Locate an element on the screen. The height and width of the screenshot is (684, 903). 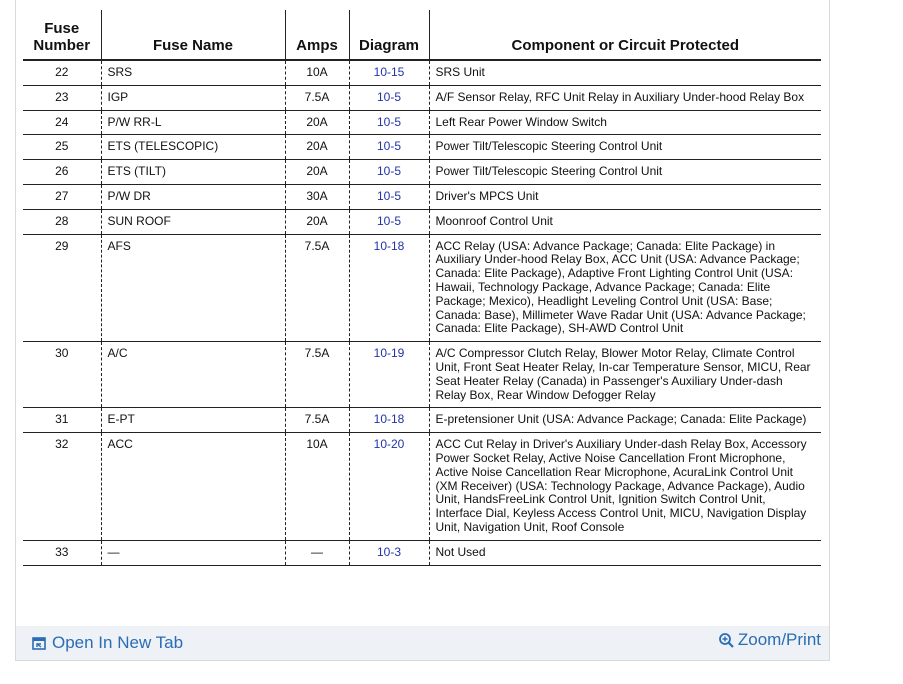
diagram-ref: 10-3 is located at coordinates (388, 553).